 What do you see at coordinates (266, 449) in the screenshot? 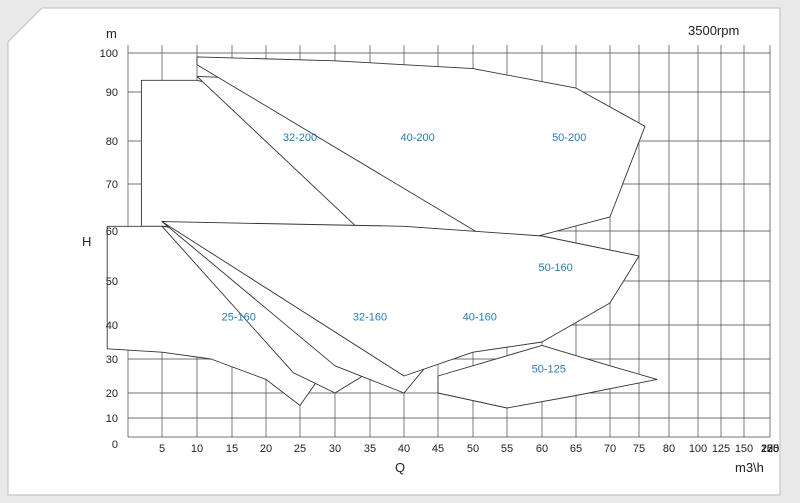
I see `x-tick-label: 20` at bounding box center [266, 449].